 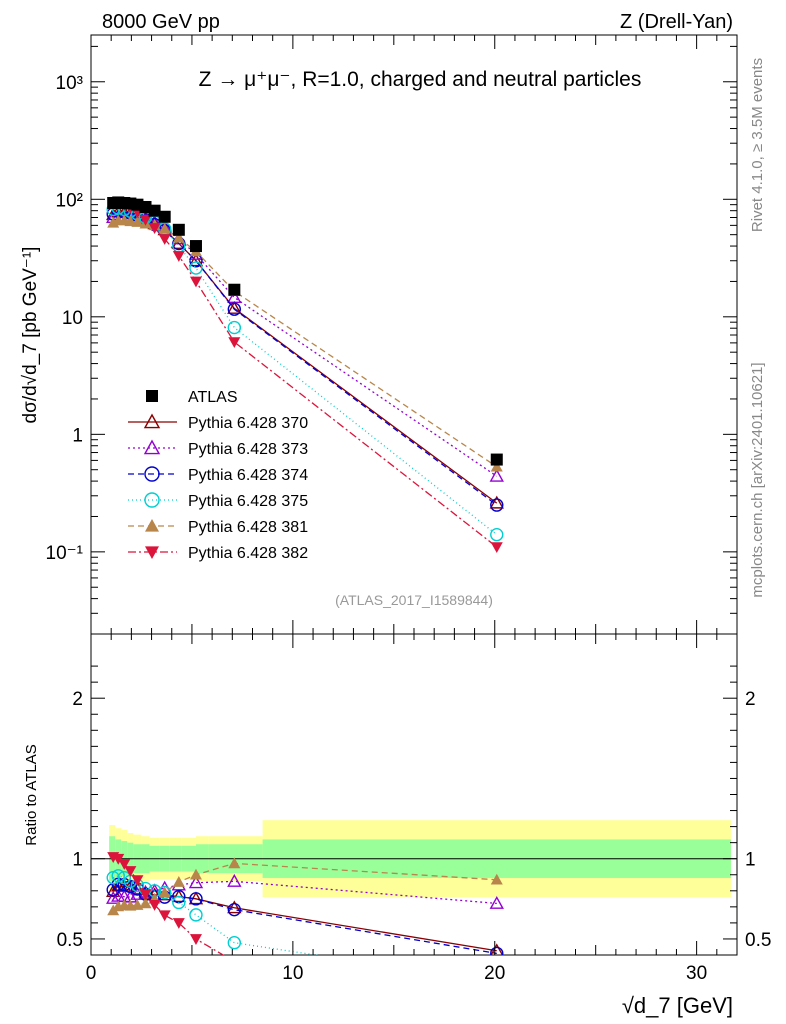 What do you see at coordinates (305, 910) in the screenshot?
I see `ratio-series-group` at bounding box center [305, 910].